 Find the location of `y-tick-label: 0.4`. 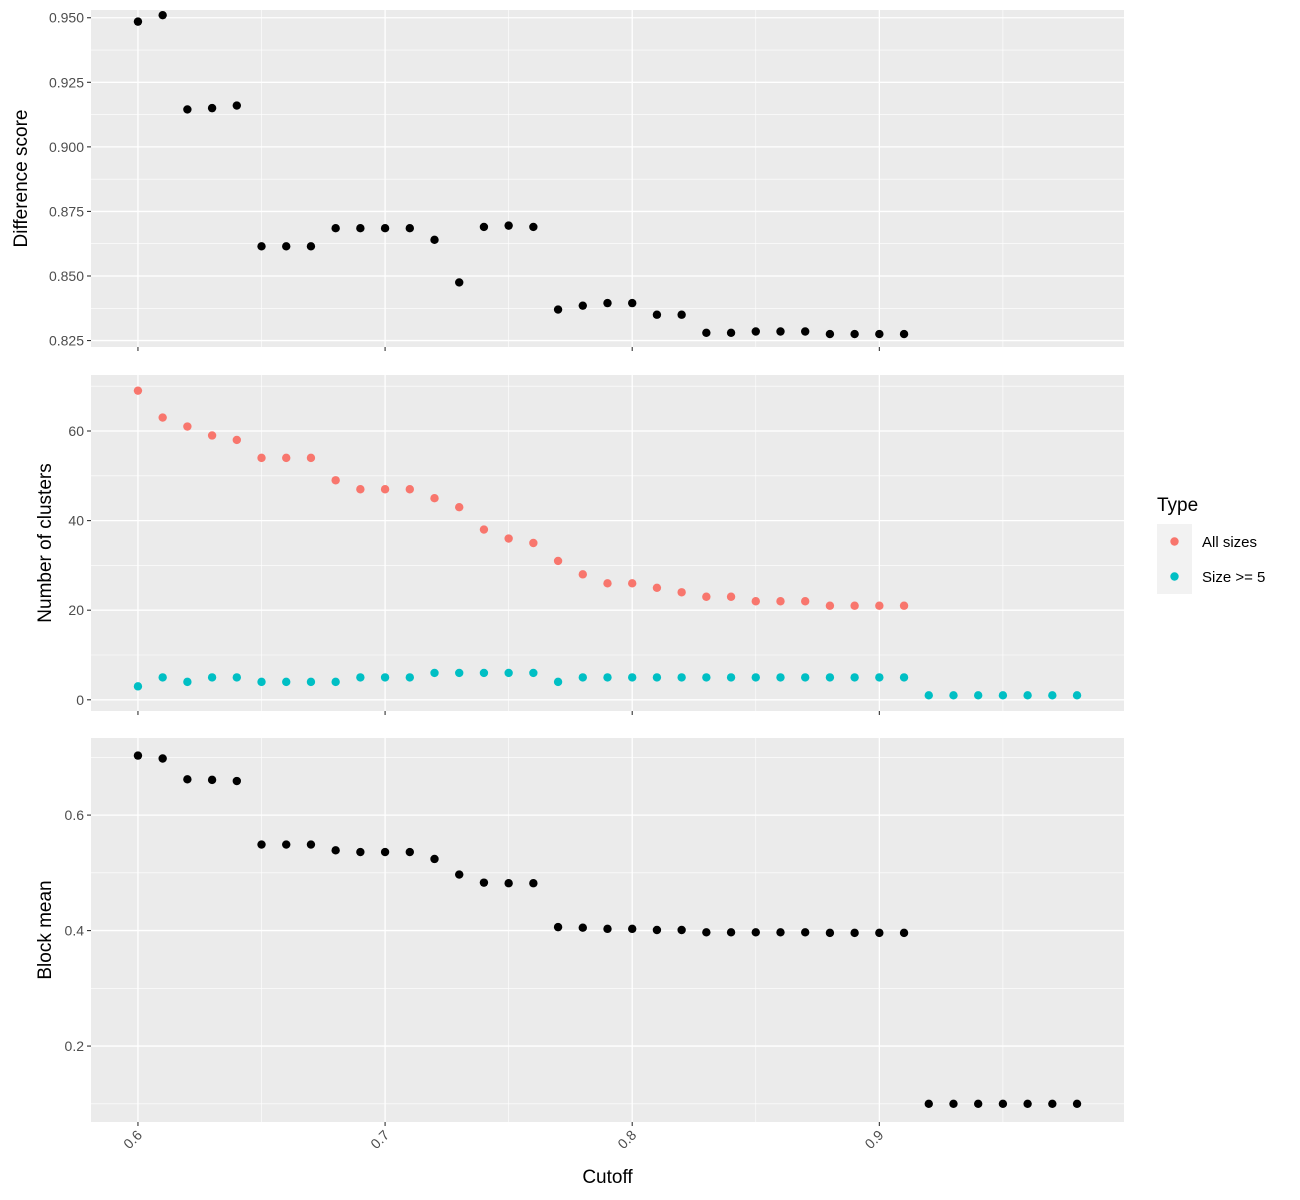

y-tick-label: 0.4 is located at coordinates (75, 931).